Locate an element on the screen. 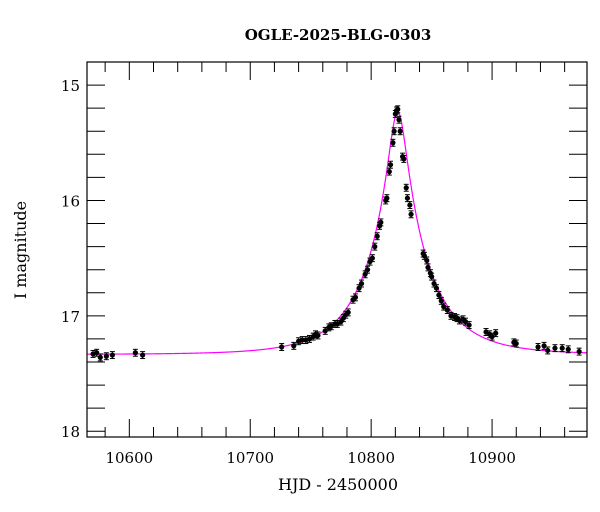 The height and width of the screenshot is (512, 600). y-tick-label: 16 is located at coordinates (70, 201).